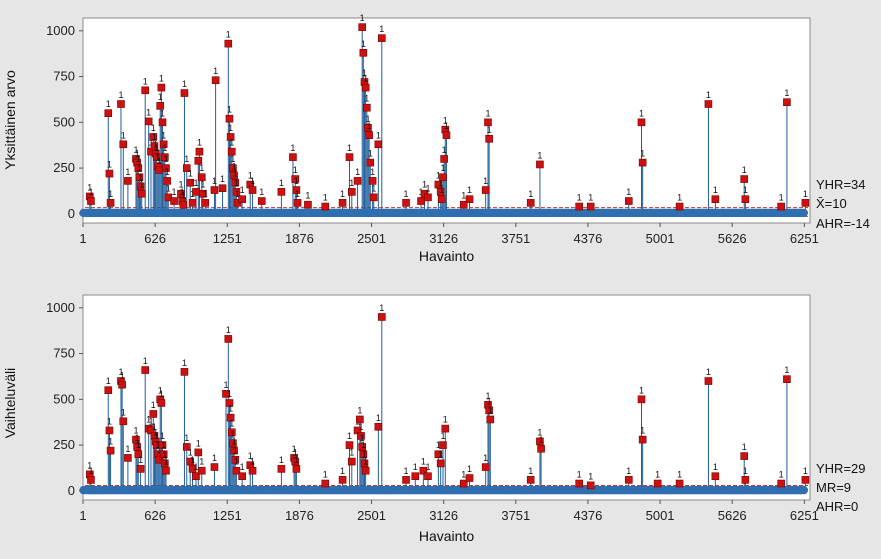  What do you see at coordinates (299, 238) in the screenshot?
I see `x-tick-label: 1876` at bounding box center [299, 238].